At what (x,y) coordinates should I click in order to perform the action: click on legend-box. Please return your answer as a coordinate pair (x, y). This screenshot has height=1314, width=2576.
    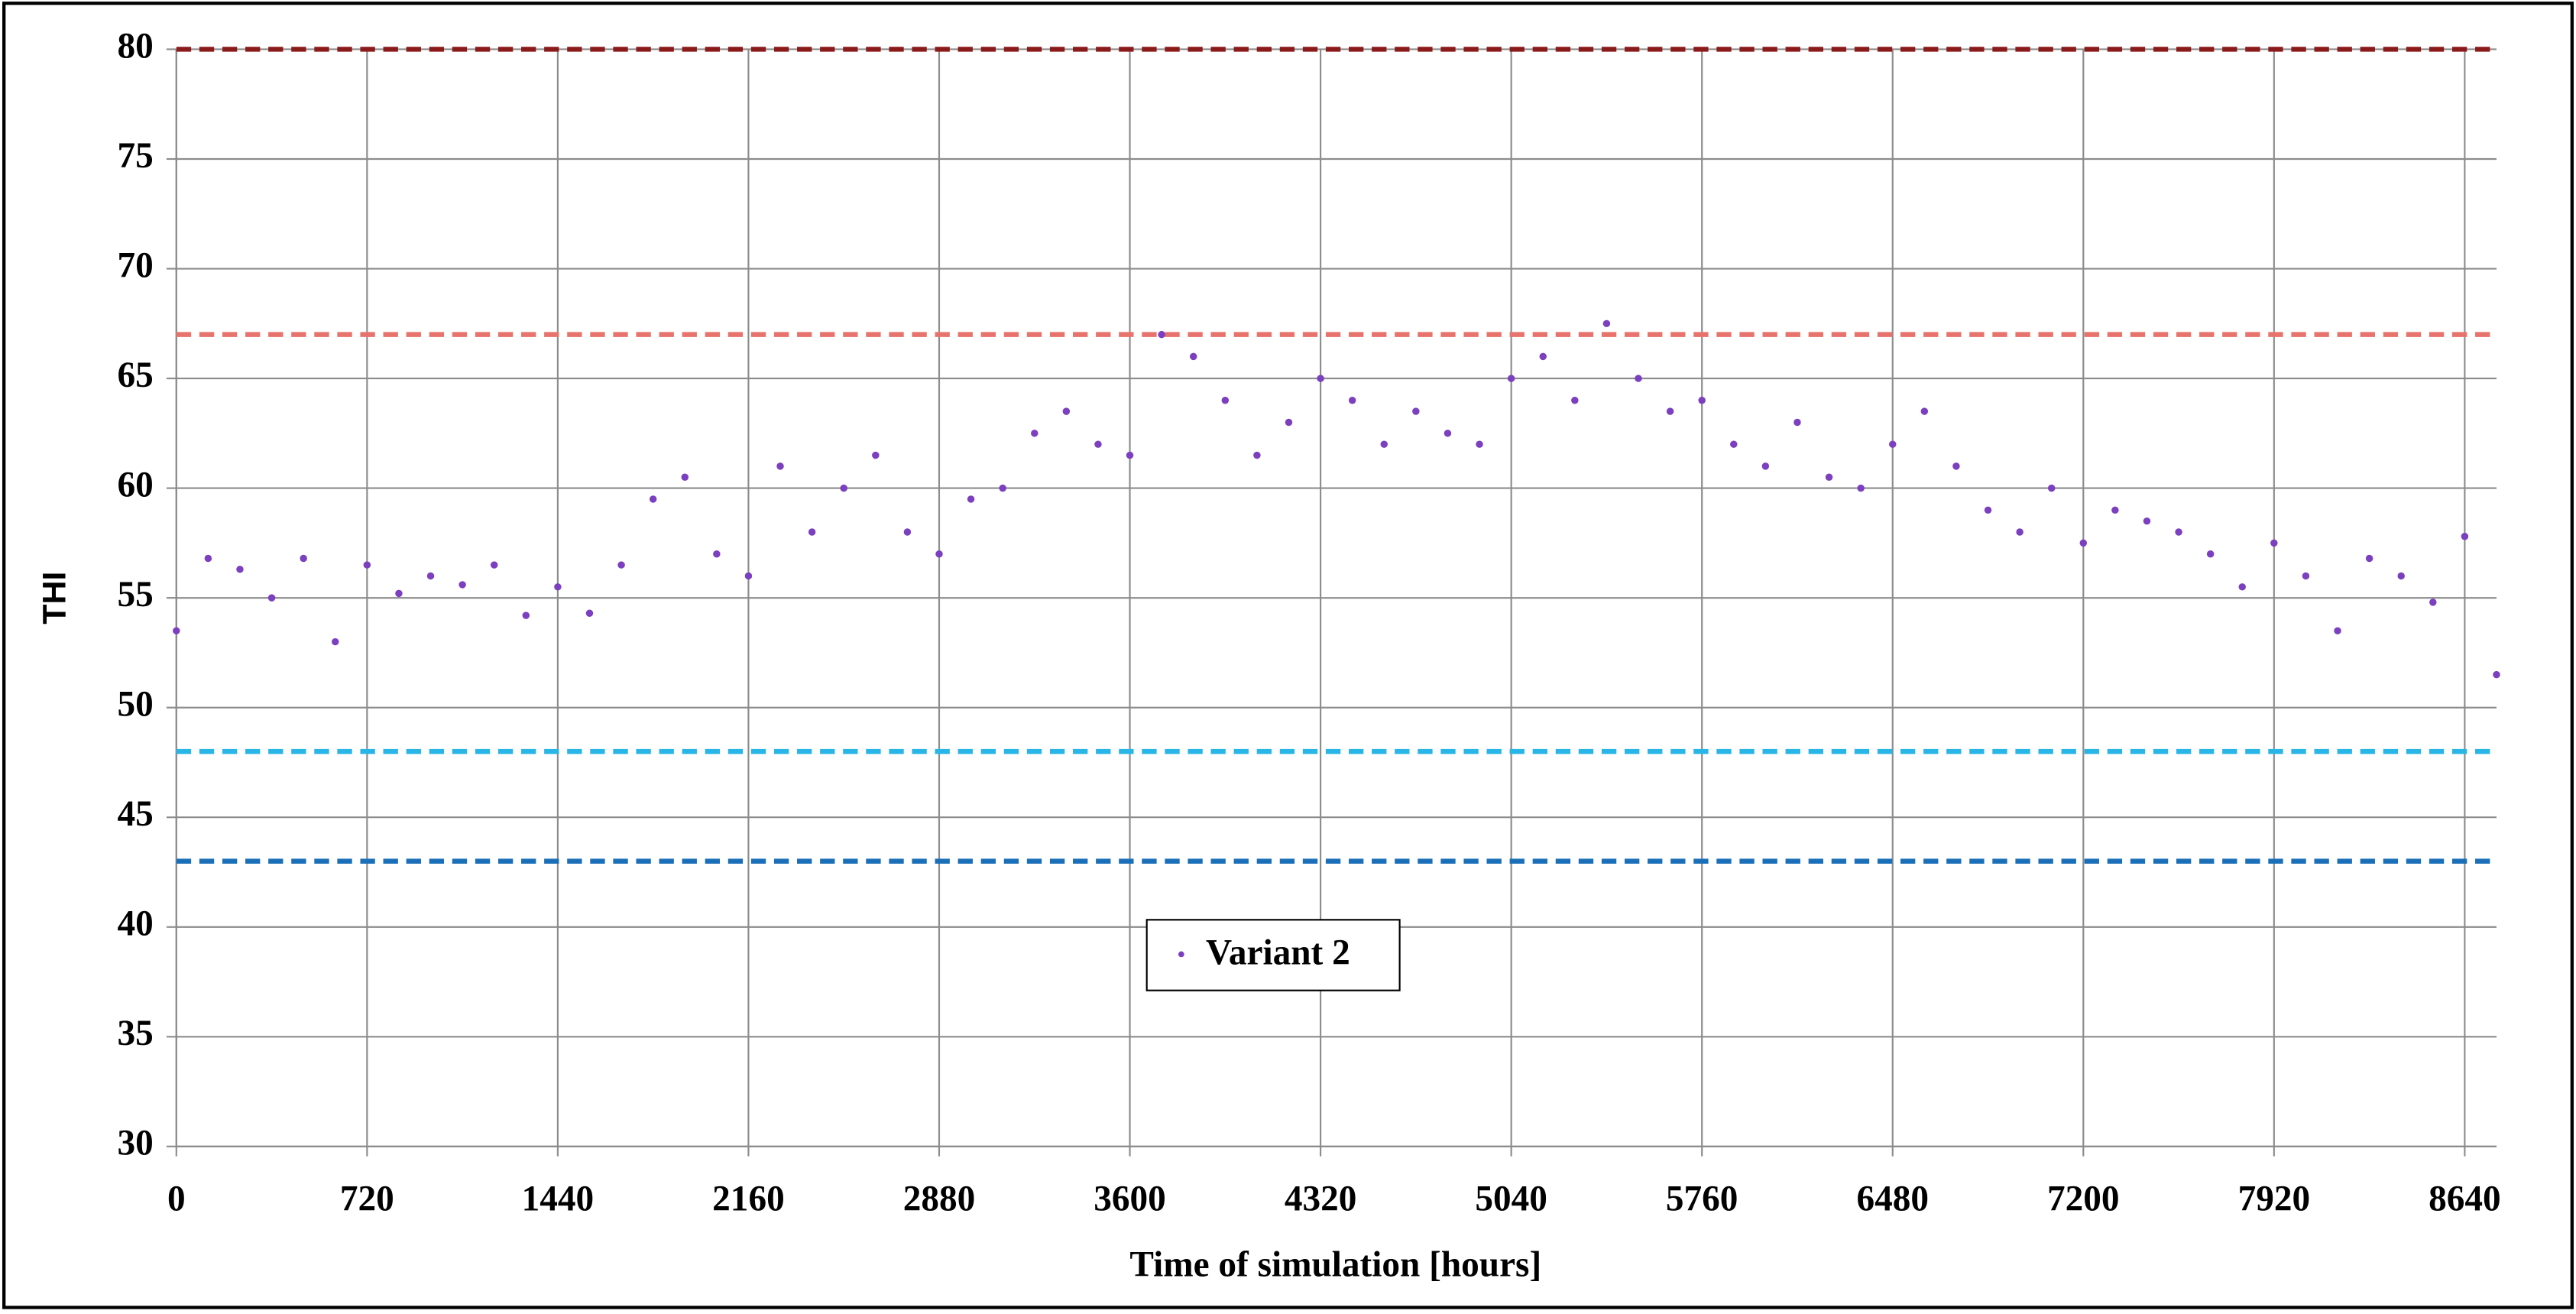
    Looking at the image, I should click on (1273, 955).